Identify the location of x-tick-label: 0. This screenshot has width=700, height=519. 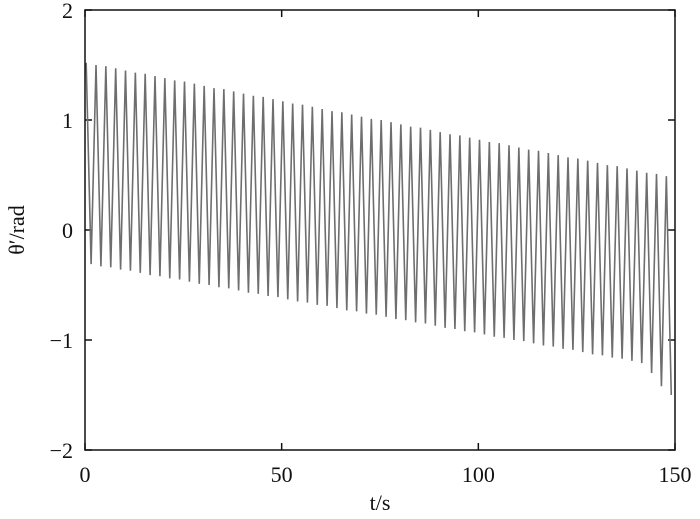
(85, 474).